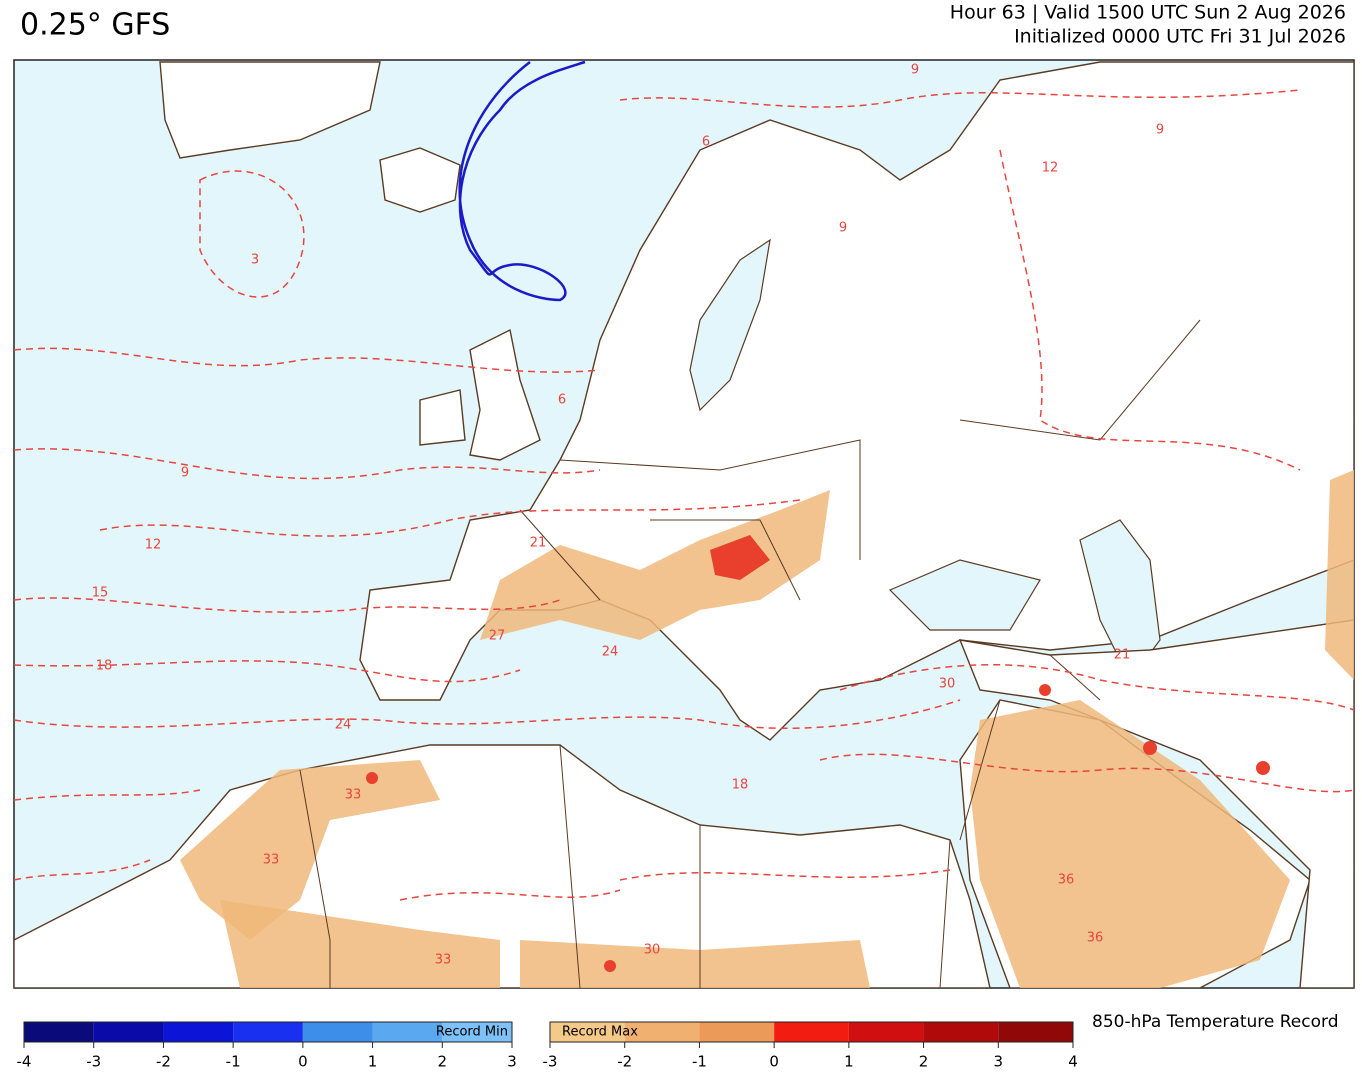 The image size is (1362, 1080). Describe the element at coordinates (1073, 1062) in the screenshot. I see `tick-label: 4` at that location.